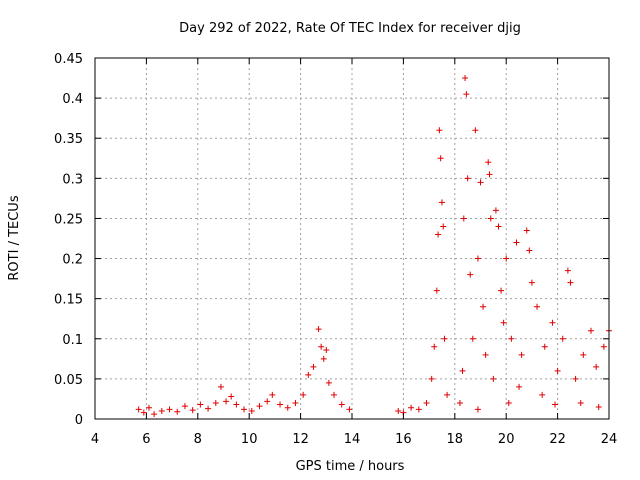 This screenshot has height=480, width=640. What do you see at coordinates (557, 439) in the screenshot?
I see `x-tick-label: 22` at bounding box center [557, 439].